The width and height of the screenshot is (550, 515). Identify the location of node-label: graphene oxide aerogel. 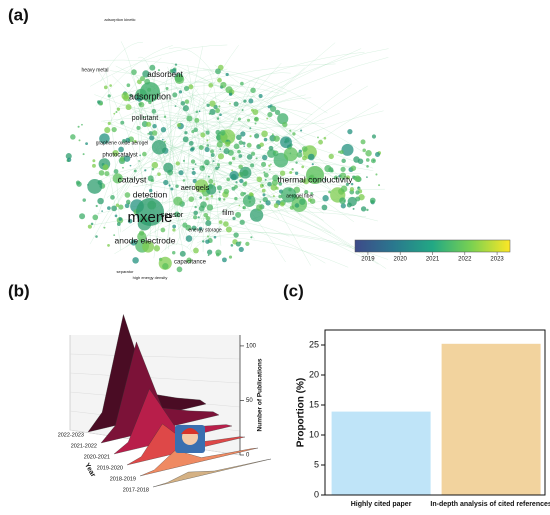
(122, 143).